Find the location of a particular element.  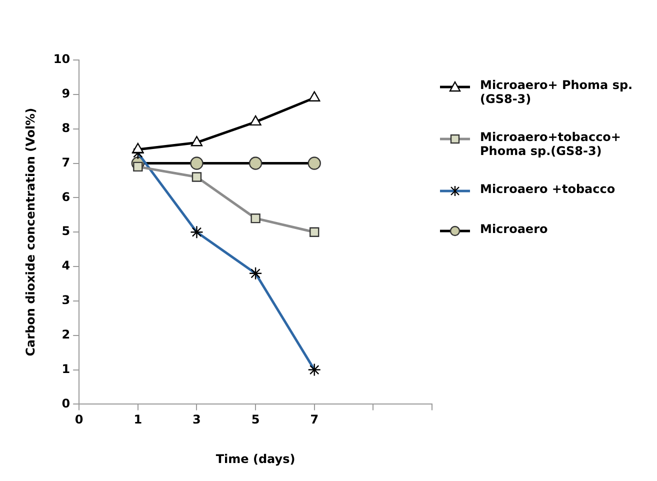

y-tick-label: 2 is located at coordinates (66, 334).